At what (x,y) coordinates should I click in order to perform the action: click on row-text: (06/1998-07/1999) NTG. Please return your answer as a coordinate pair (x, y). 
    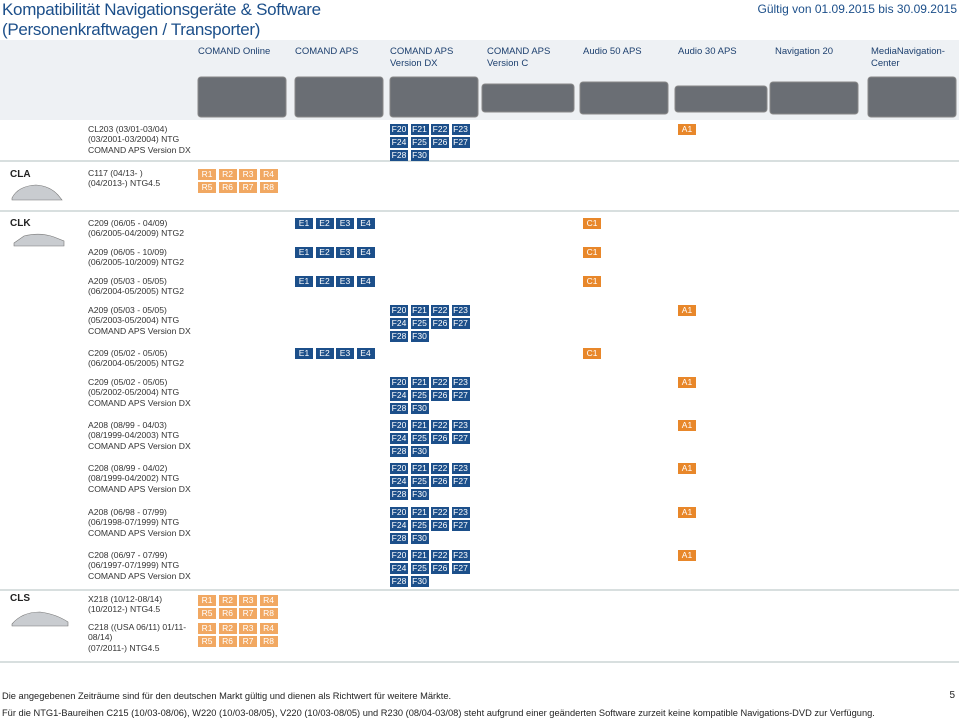
    Looking at the image, I should click on (134, 522).